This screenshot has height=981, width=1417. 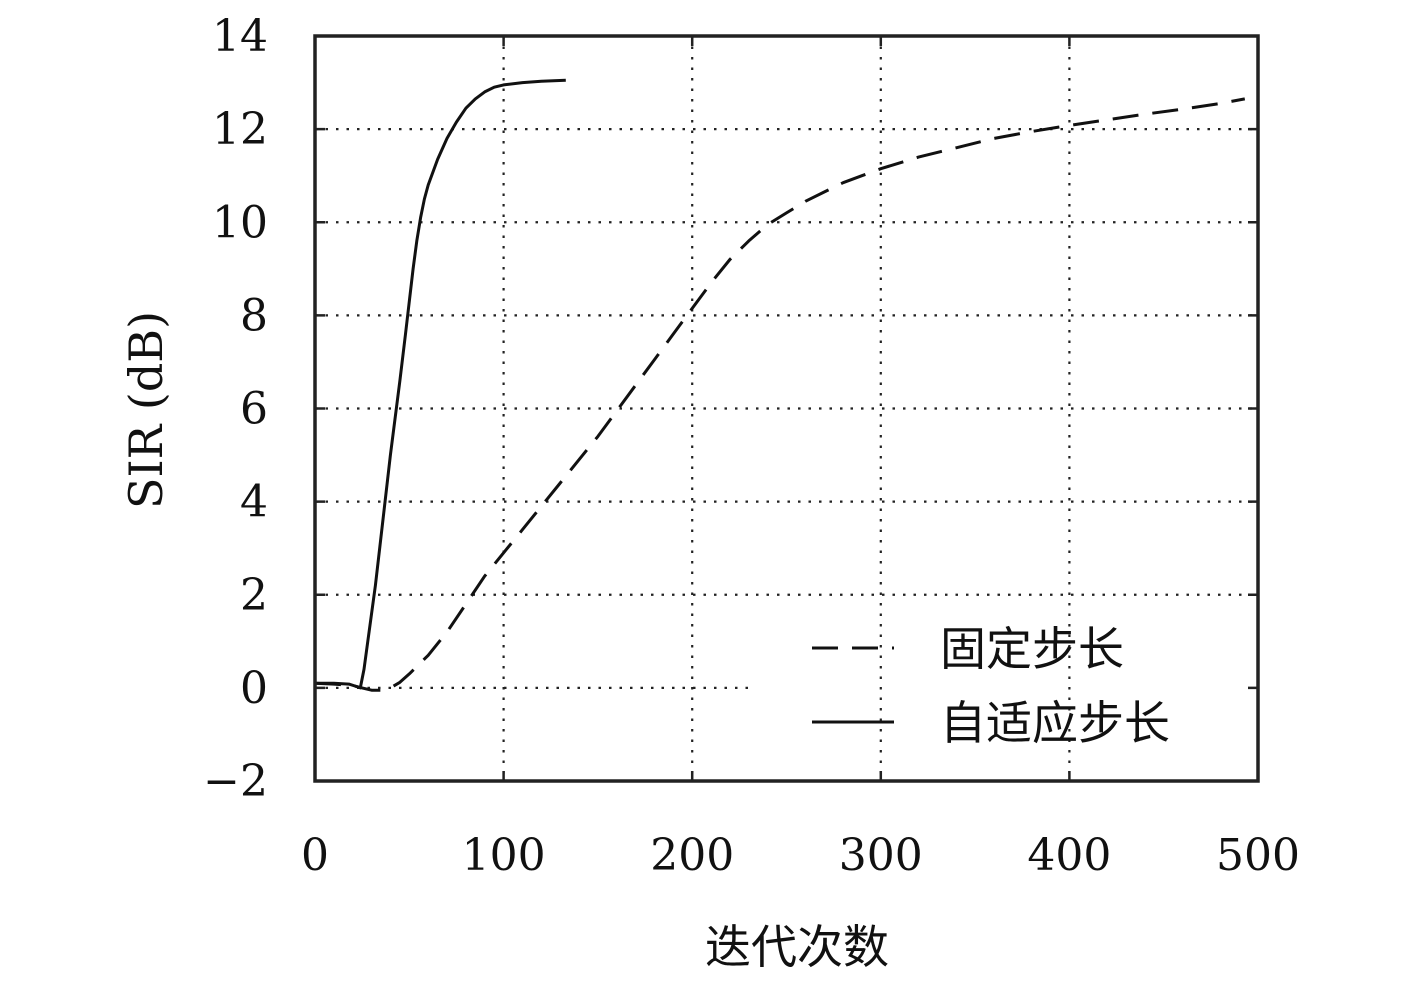 What do you see at coordinates (881, 855) in the screenshot?
I see `x-tick-label-300: 300` at bounding box center [881, 855].